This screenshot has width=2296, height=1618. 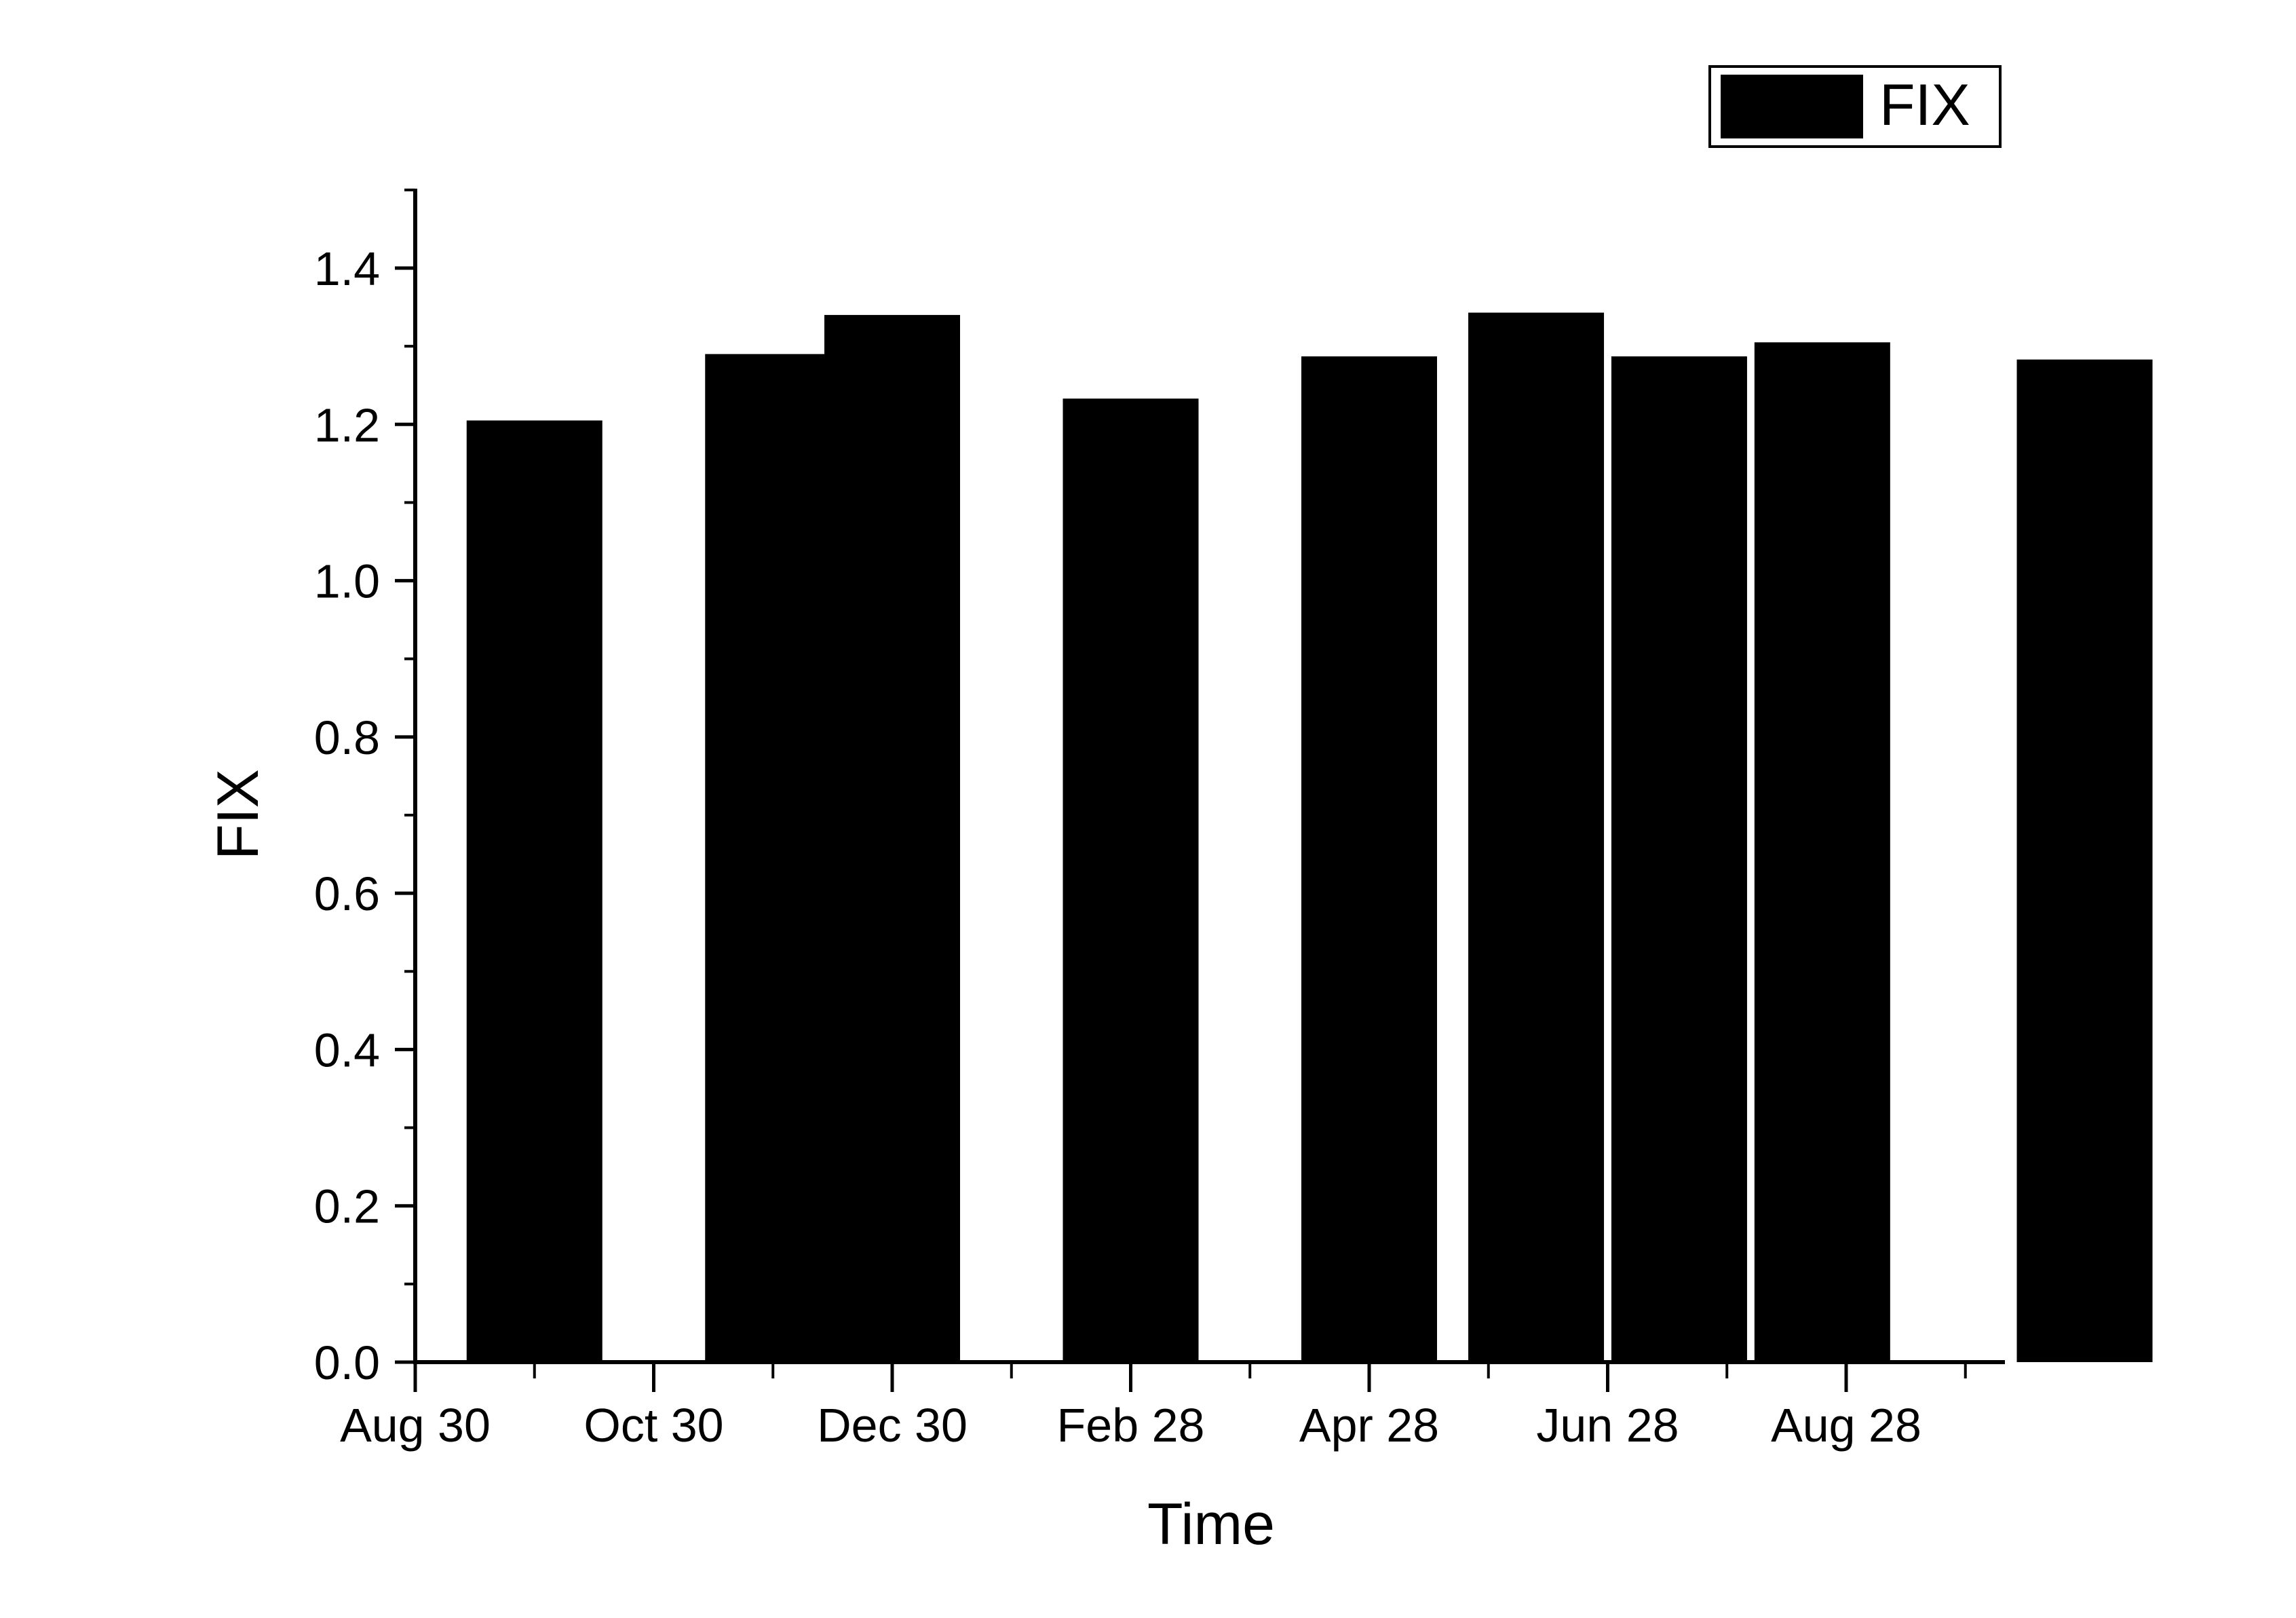 What do you see at coordinates (653, 1425) in the screenshot?
I see `x-tick-label: Oct 30` at bounding box center [653, 1425].